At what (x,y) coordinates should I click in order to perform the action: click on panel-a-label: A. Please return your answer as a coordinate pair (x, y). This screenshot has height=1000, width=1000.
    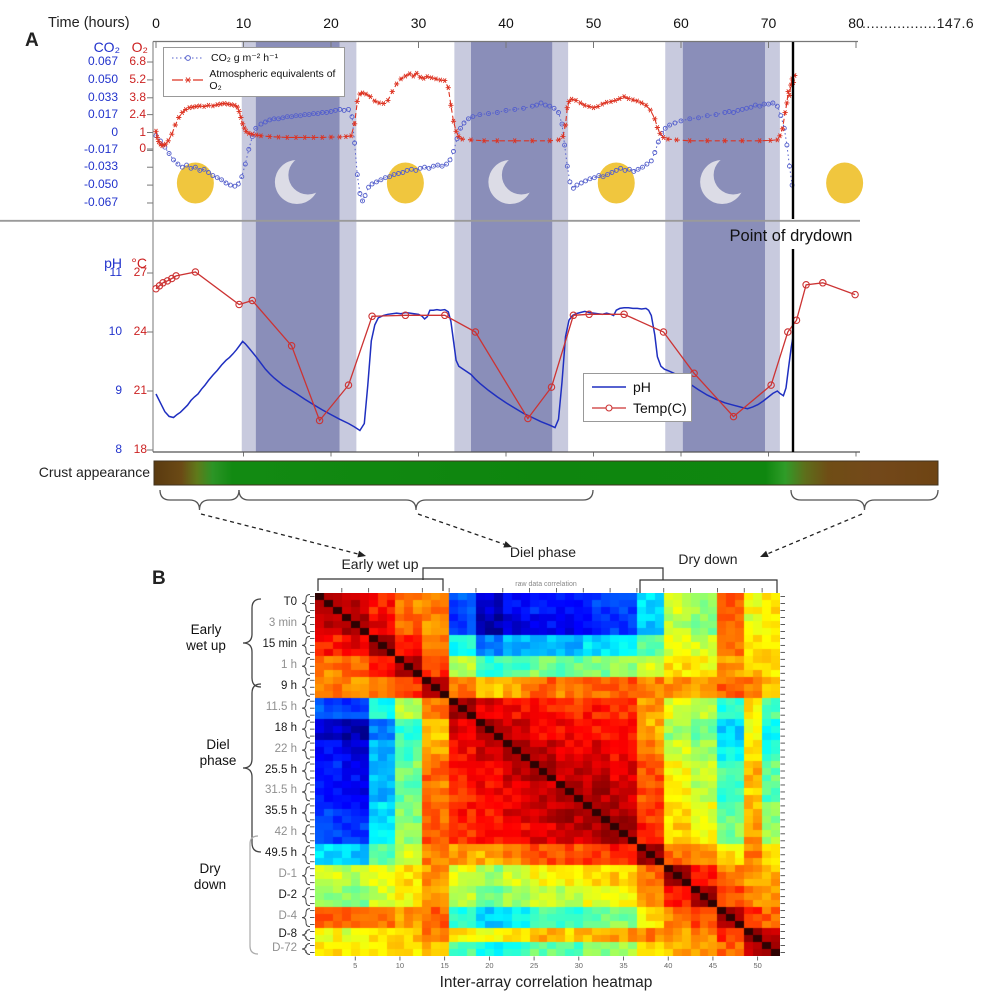
    Looking at the image, I should click on (32, 40).